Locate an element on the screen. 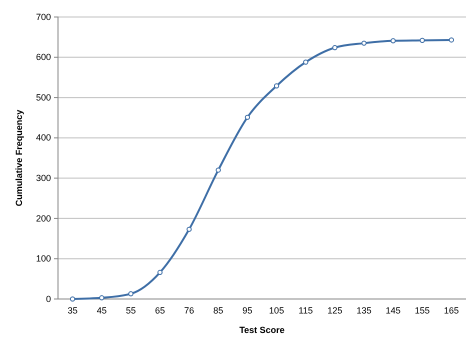 This screenshot has width=474, height=343. x-tick-label: 35 is located at coordinates (73, 311).